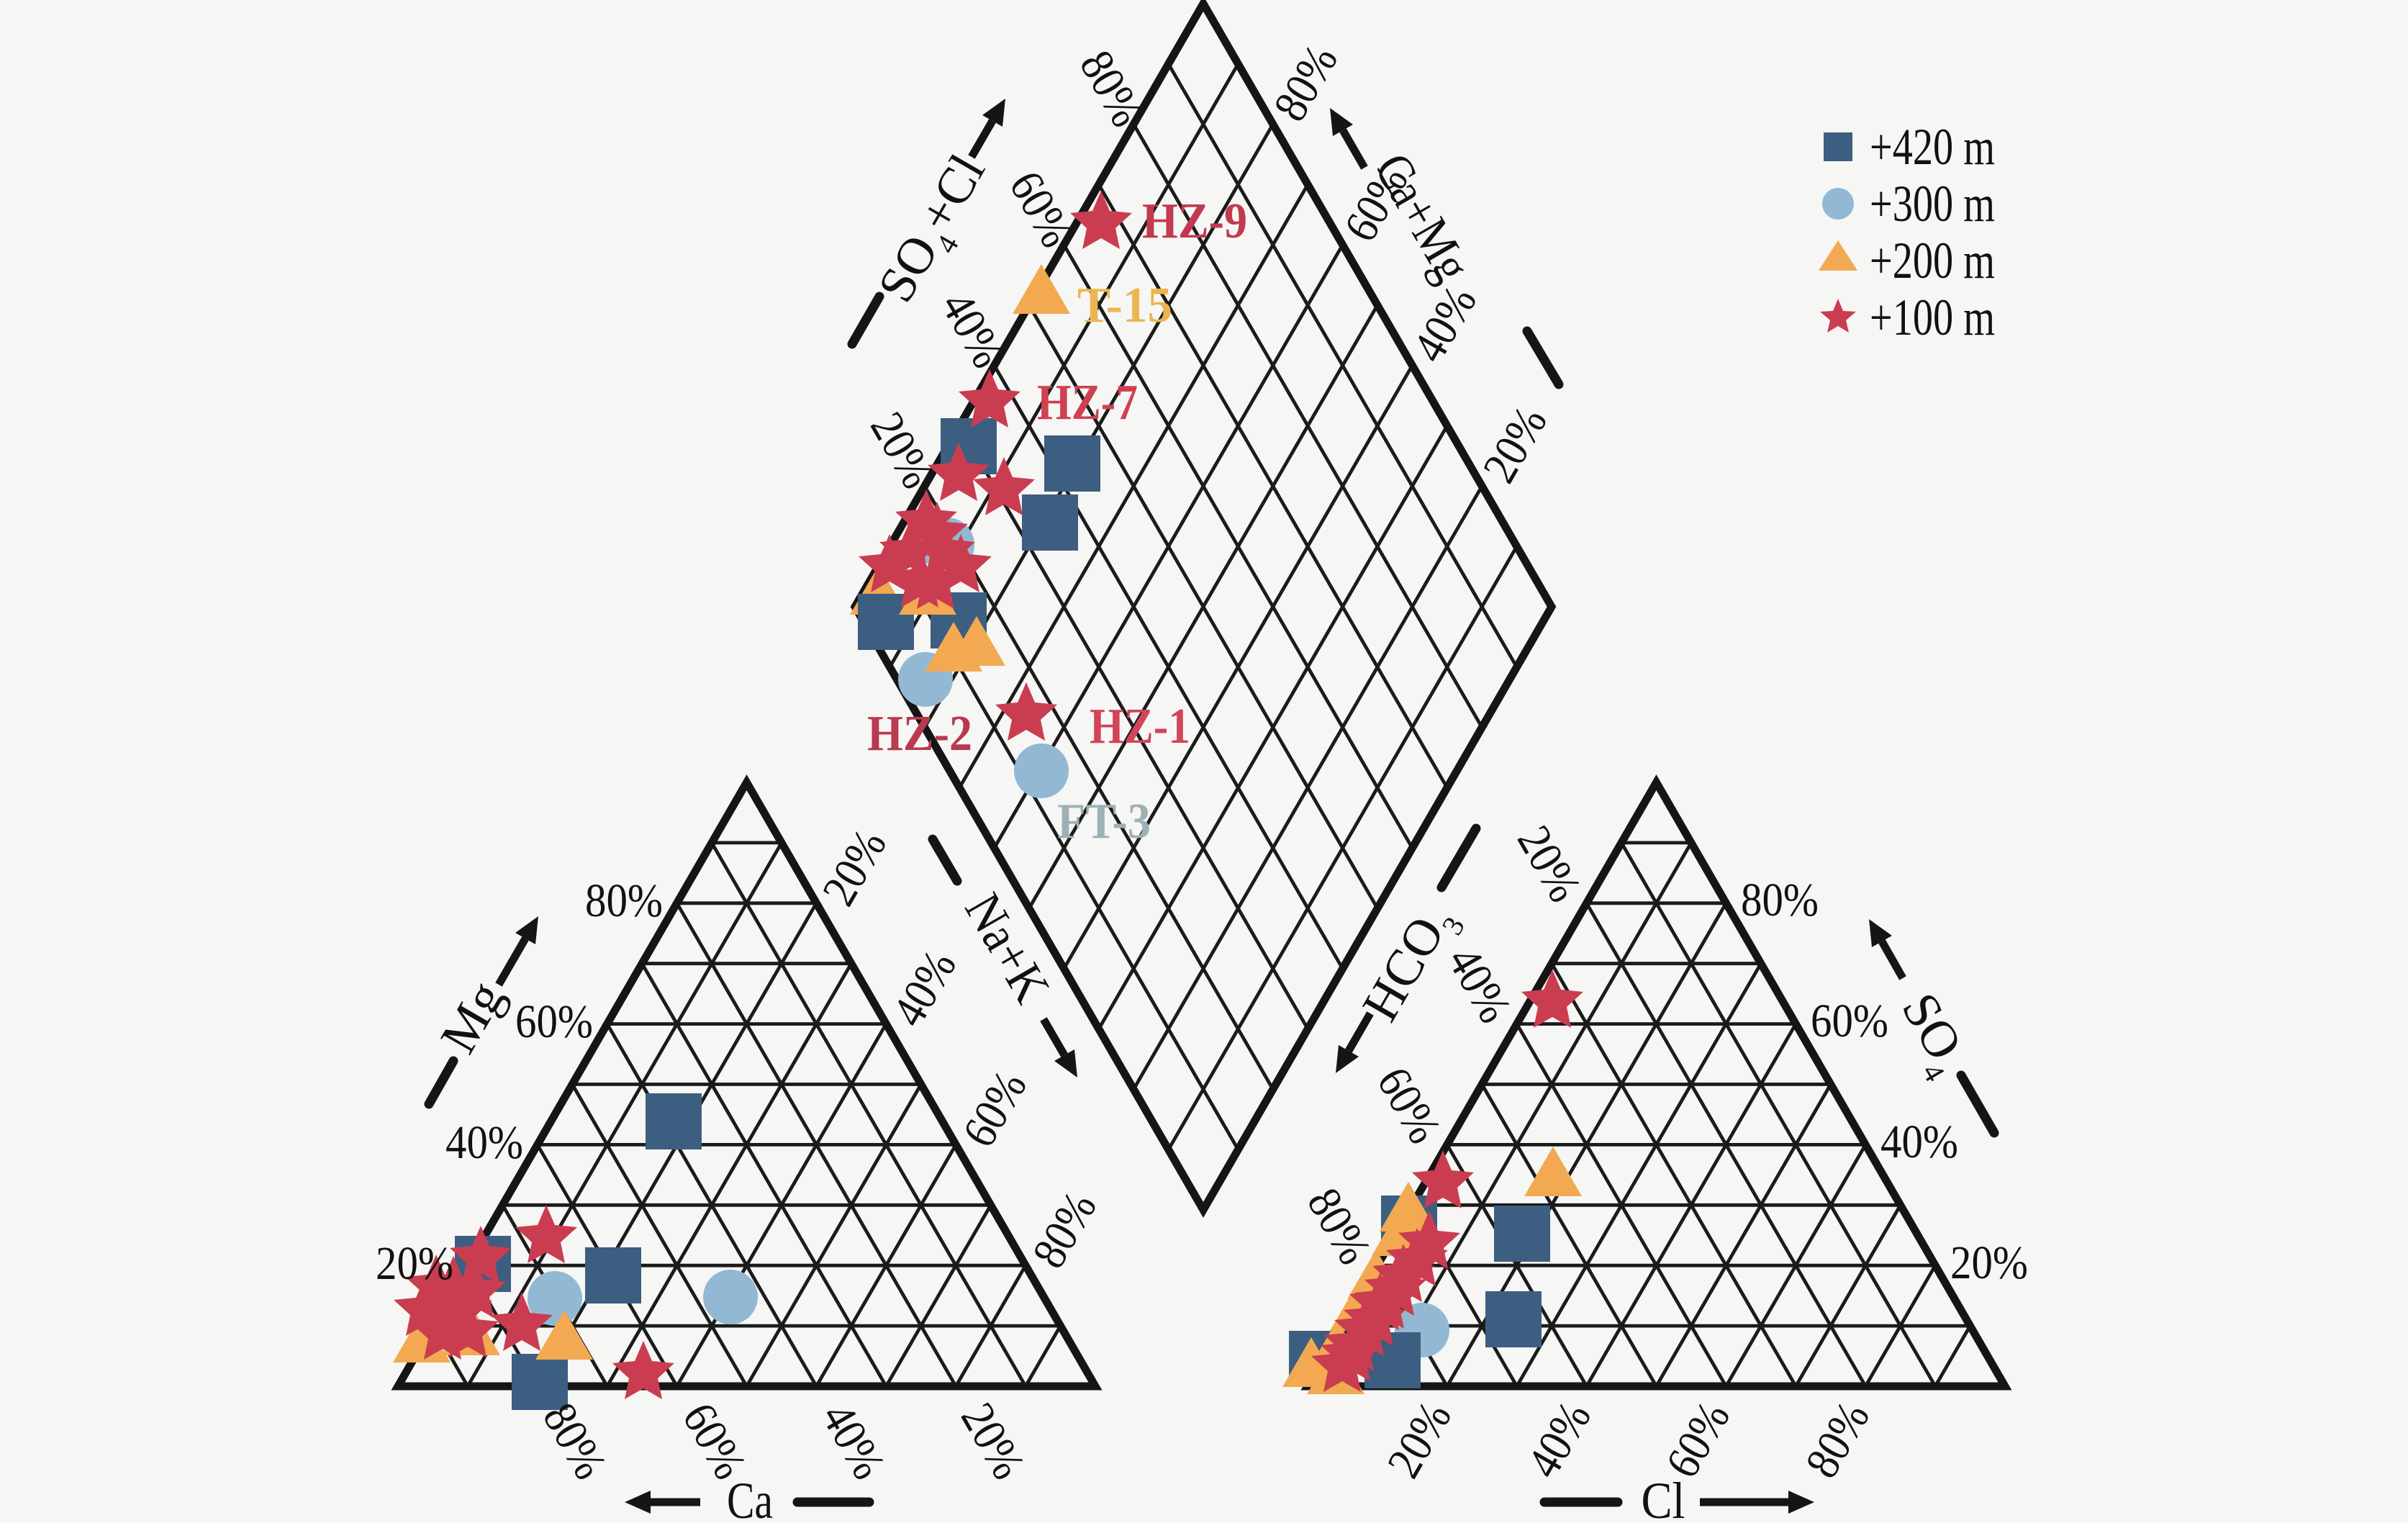  Describe the element at coordinates (1932, 147) in the screenshot. I see `svg-text: +420 m` at that location.